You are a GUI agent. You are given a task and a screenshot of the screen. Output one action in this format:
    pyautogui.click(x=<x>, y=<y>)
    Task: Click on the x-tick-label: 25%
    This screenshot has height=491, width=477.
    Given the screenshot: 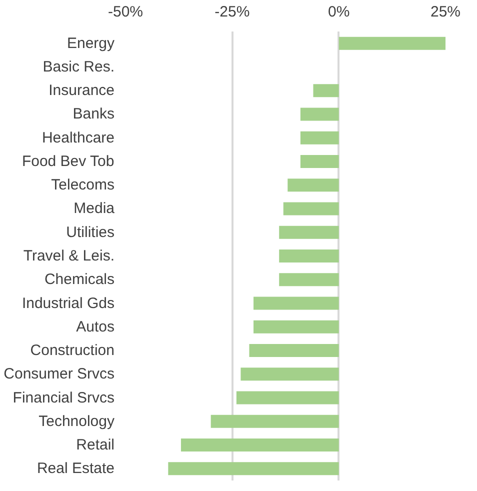 What is the action you would take?
    pyautogui.click(x=445, y=12)
    